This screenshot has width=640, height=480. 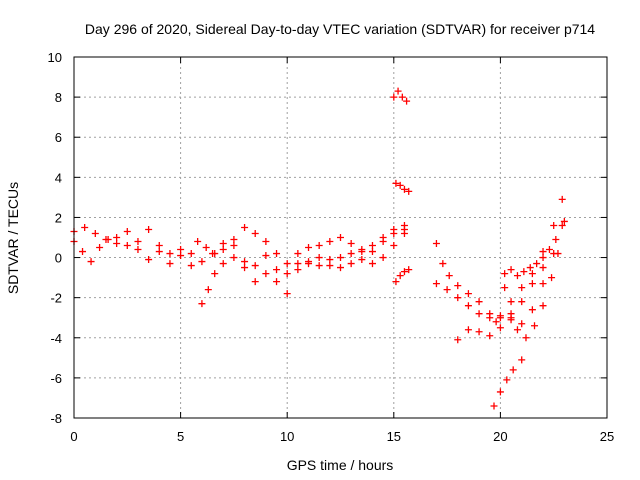 I want to click on y-tick-label: 8, so click(x=58, y=97).